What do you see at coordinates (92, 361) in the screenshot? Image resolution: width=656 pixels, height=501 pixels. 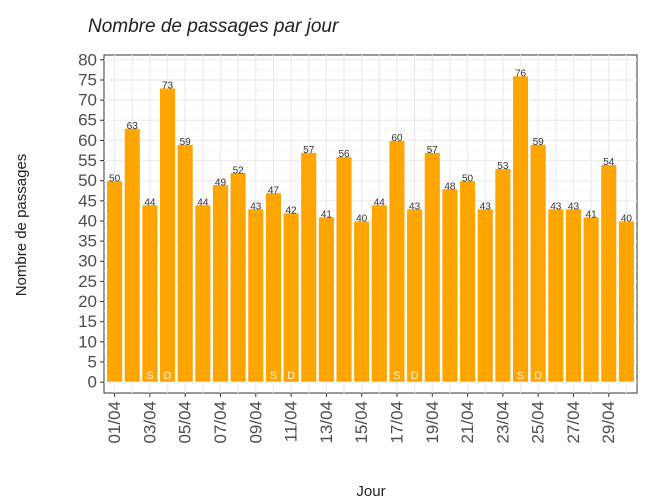 I see `y-tick-label: 5` at bounding box center [92, 361].